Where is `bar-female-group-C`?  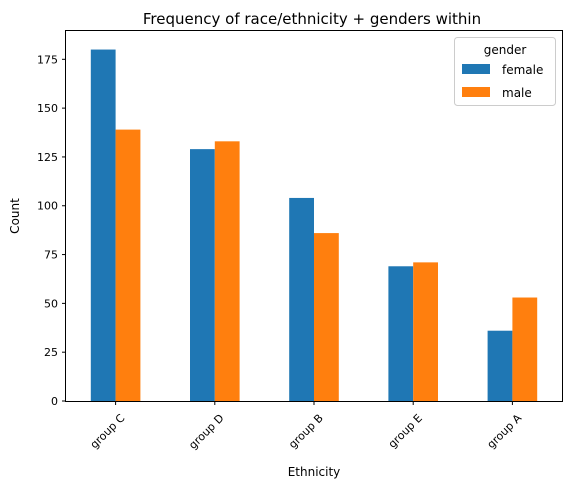
bar-female-group-C is located at coordinates (103, 225).